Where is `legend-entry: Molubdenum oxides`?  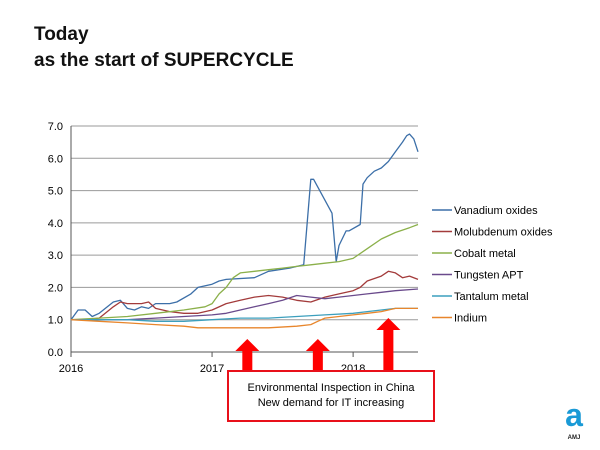 legend-entry: Molubdenum oxides is located at coordinates (492, 233).